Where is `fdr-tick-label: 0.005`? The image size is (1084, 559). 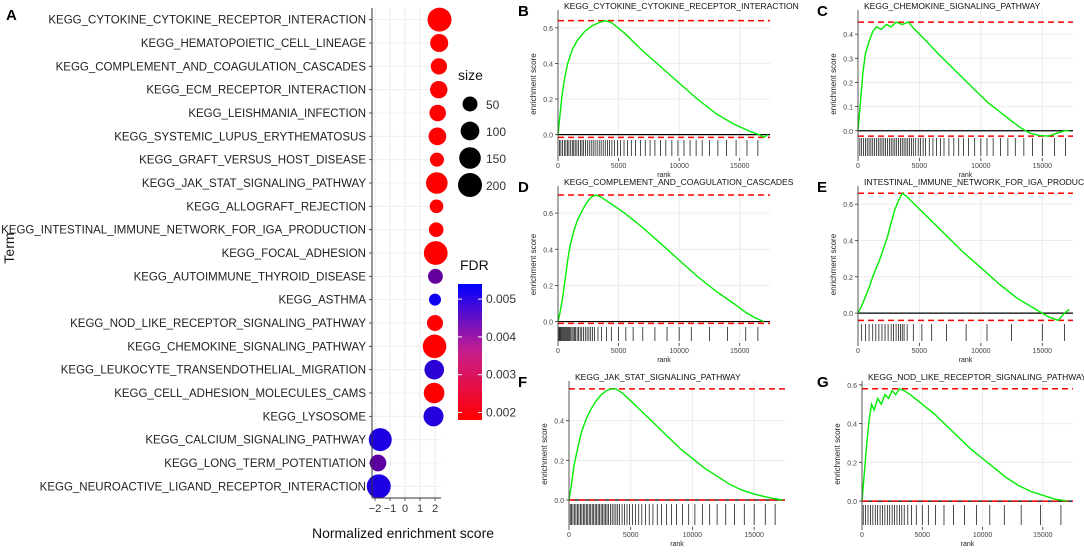
fdr-tick-label: 0.005 is located at coordinates (501, 299).